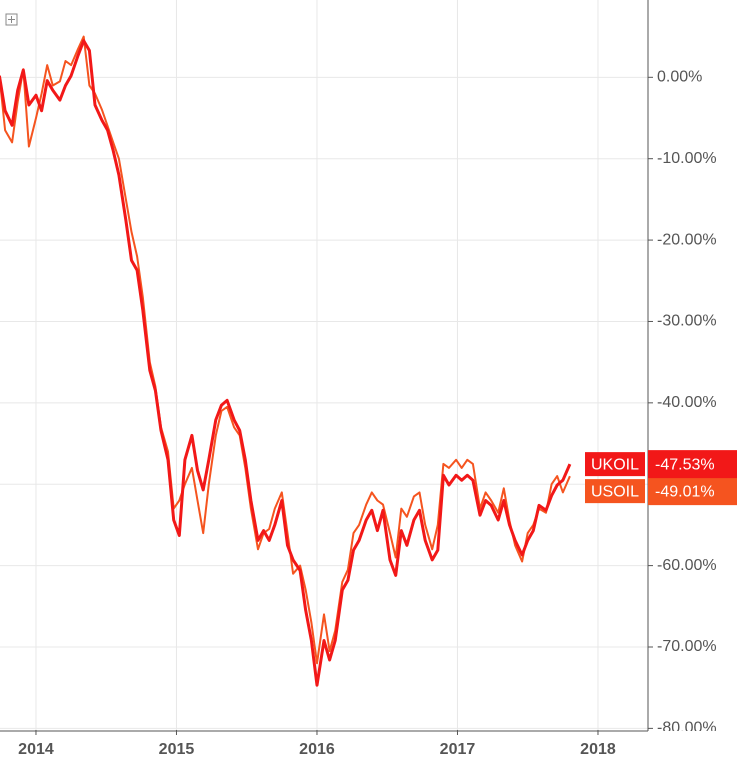 The image size is (737, 764). Describe the element at coordinates (36, 749) in the screenshot. I see `x-tick-label: 2014` at that location.